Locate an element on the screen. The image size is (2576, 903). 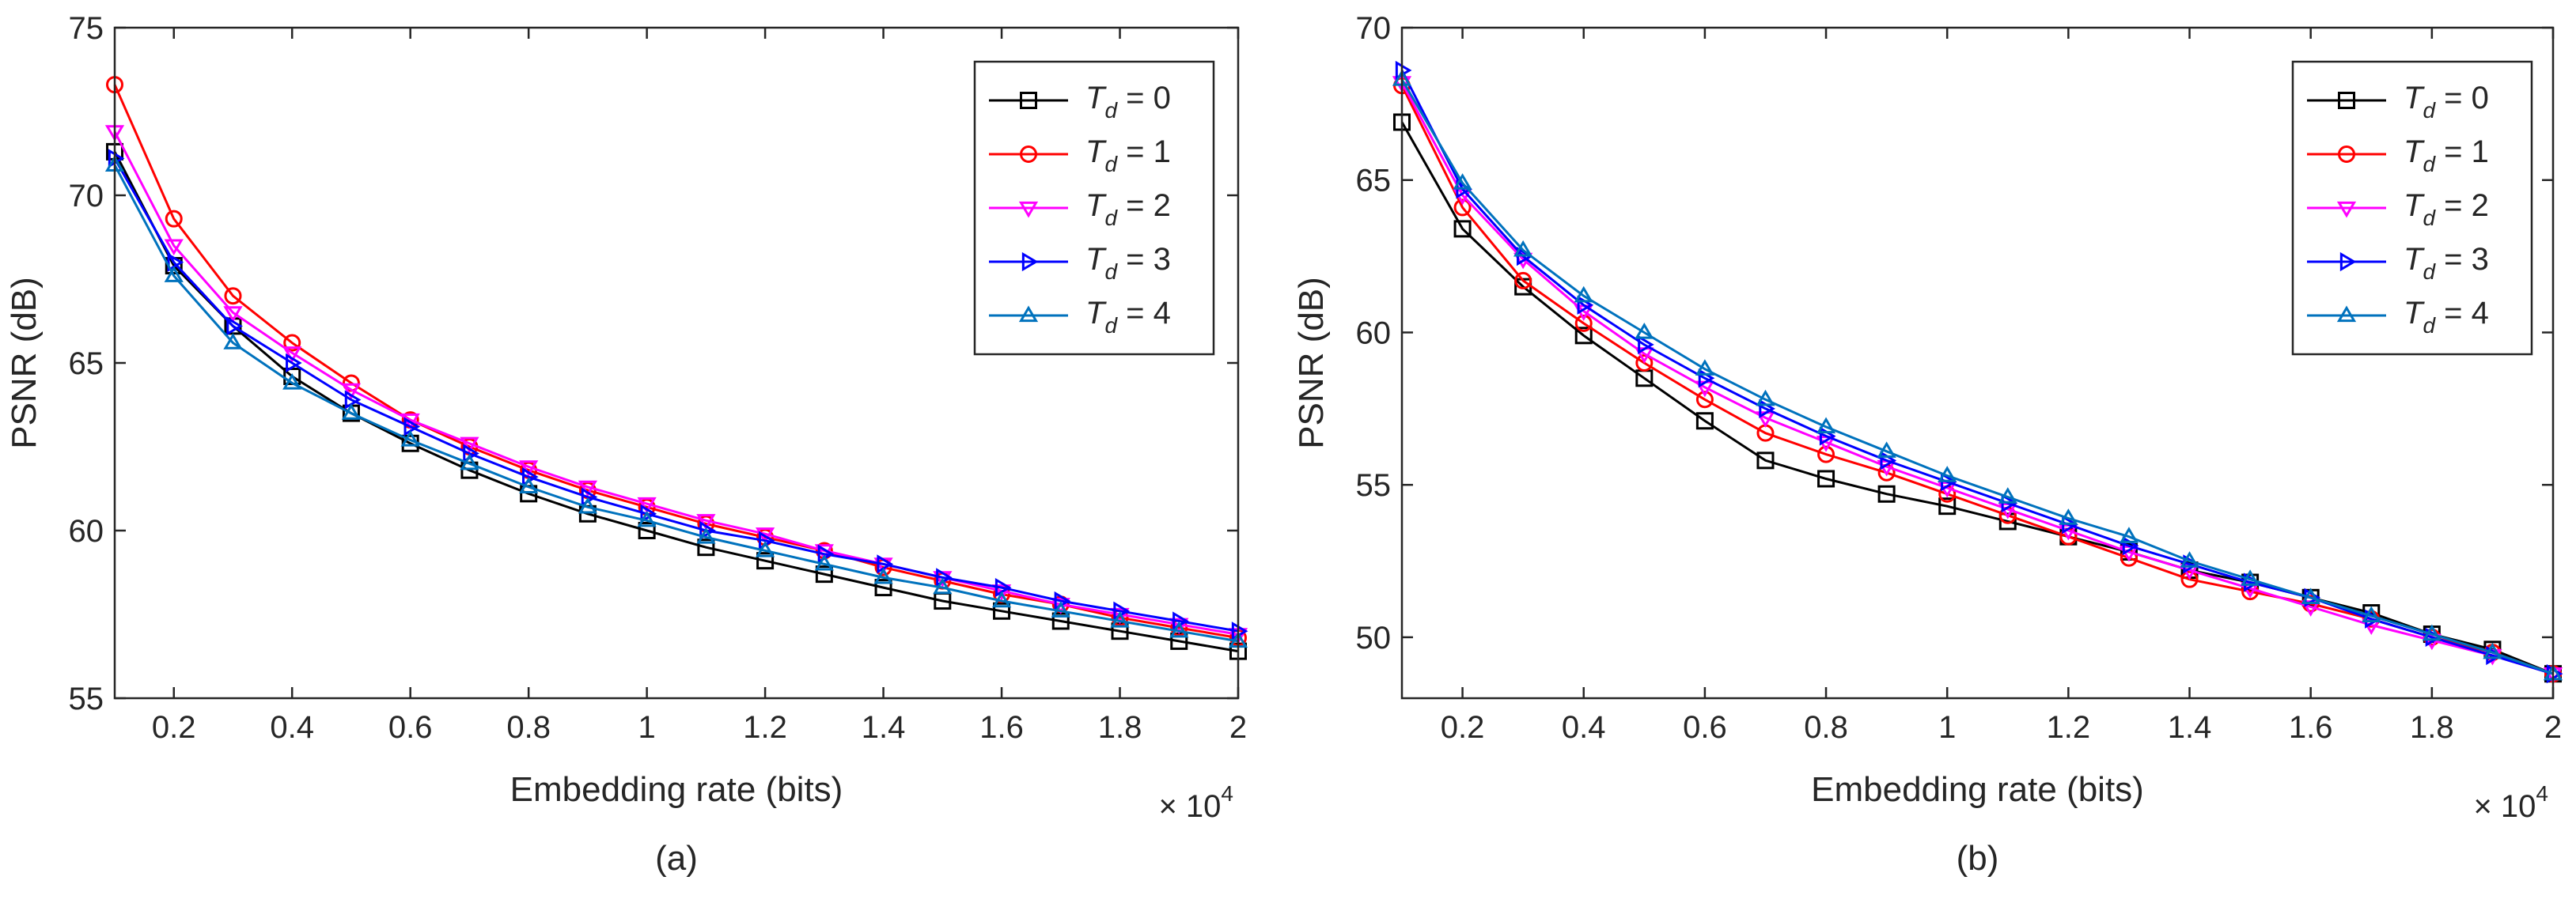
legend-label-value: = 4 is located at coordinates (2462, 313).